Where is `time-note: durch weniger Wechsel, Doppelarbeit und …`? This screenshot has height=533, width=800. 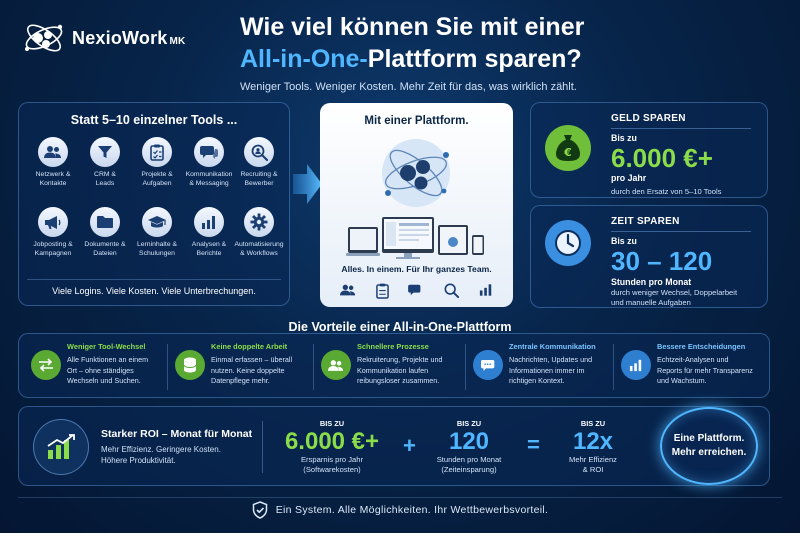 time-note: durch weniger Wechsel, Doppelarbeit und … is located at coordinates (674, 297).